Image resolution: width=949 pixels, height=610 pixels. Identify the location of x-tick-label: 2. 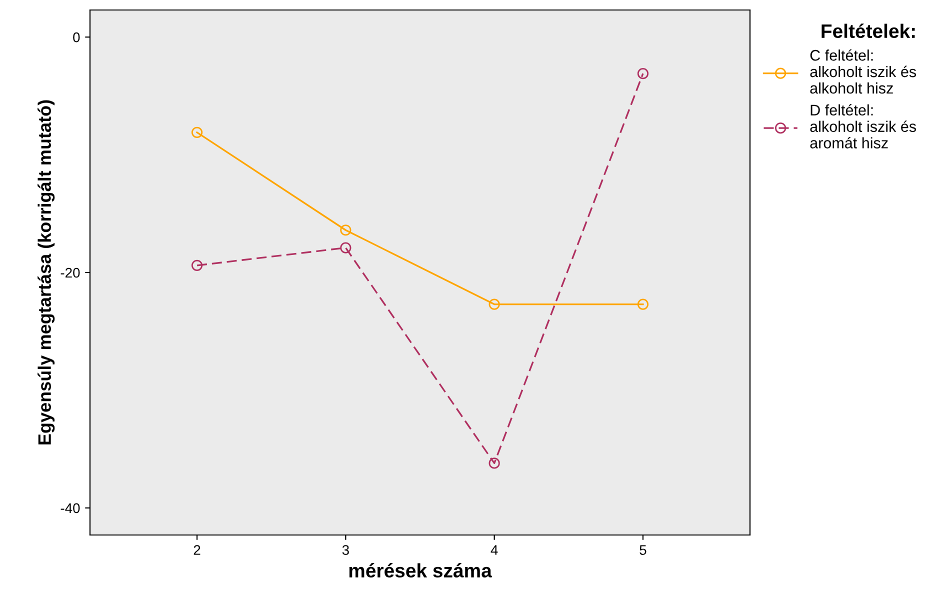
(197, 550).